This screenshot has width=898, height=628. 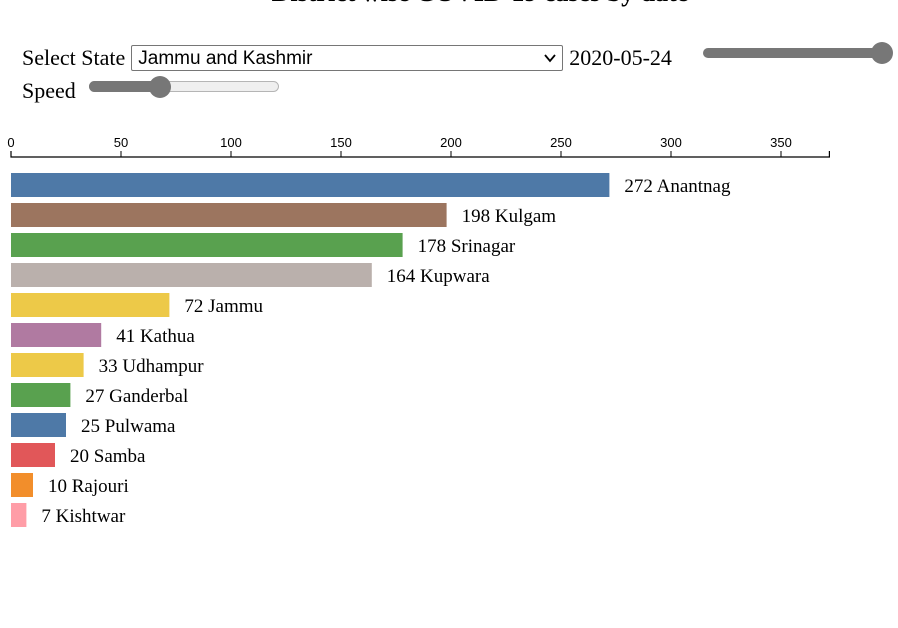 What do you see at coordinates (124, 86) in the screenshot?
I see `speed-slider-fill` at bounding box center [124, 86].